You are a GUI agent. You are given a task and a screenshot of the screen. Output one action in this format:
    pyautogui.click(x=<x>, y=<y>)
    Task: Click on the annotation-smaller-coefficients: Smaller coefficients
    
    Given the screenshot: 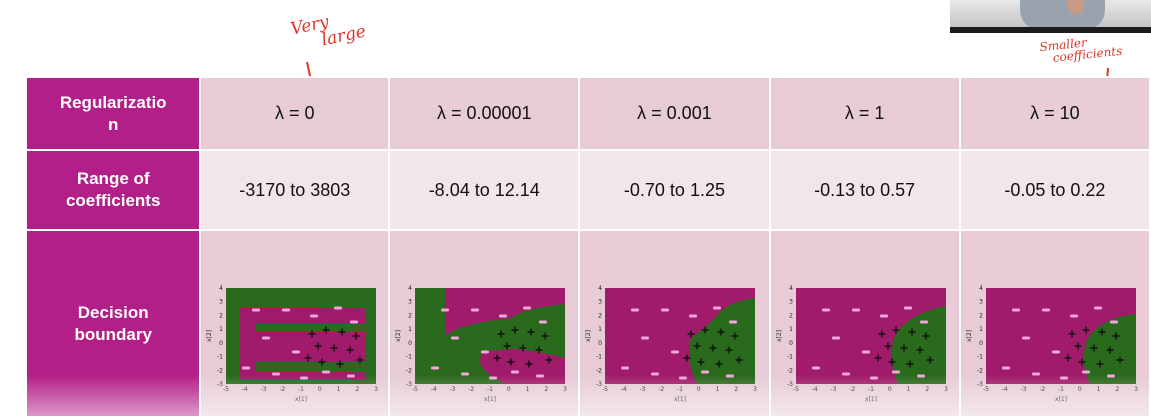 What is the action you would take?
    pyautogui.click(x=1081, y=49)
    